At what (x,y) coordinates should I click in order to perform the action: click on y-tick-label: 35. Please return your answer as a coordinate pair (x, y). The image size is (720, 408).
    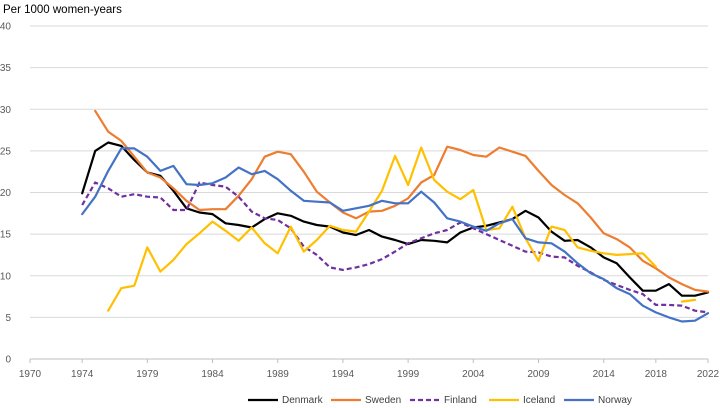
    Looking at the image, I should click on (5, 68).